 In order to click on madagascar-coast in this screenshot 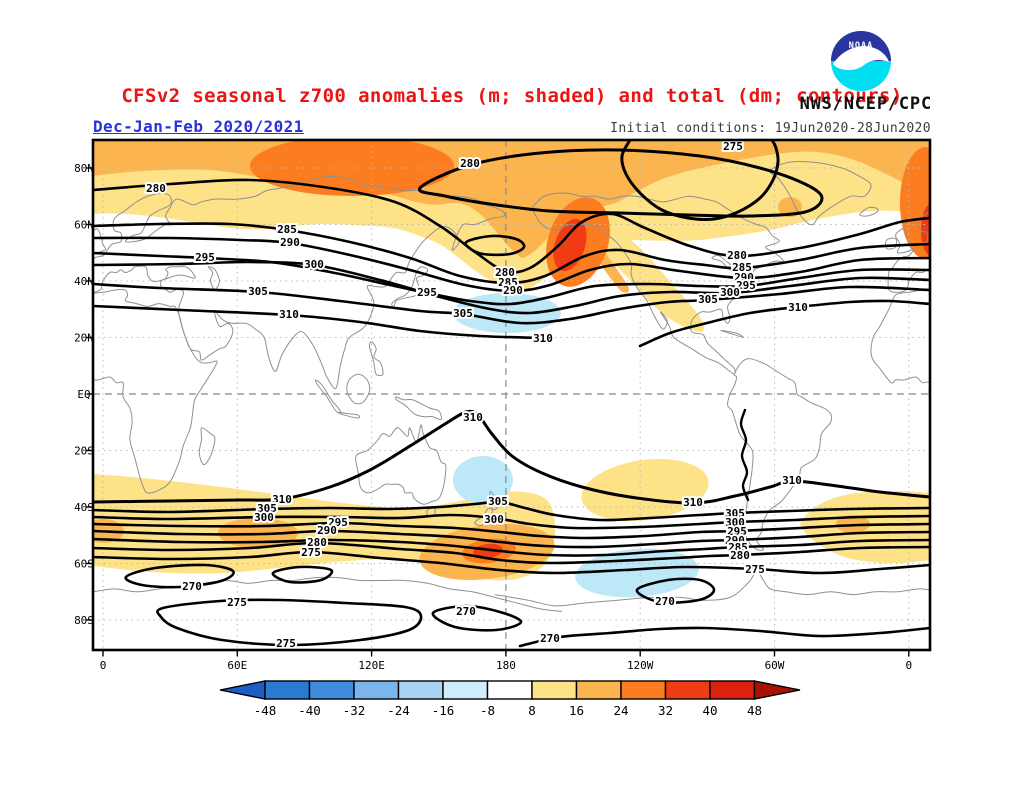, I will do `click(207, 446)`.